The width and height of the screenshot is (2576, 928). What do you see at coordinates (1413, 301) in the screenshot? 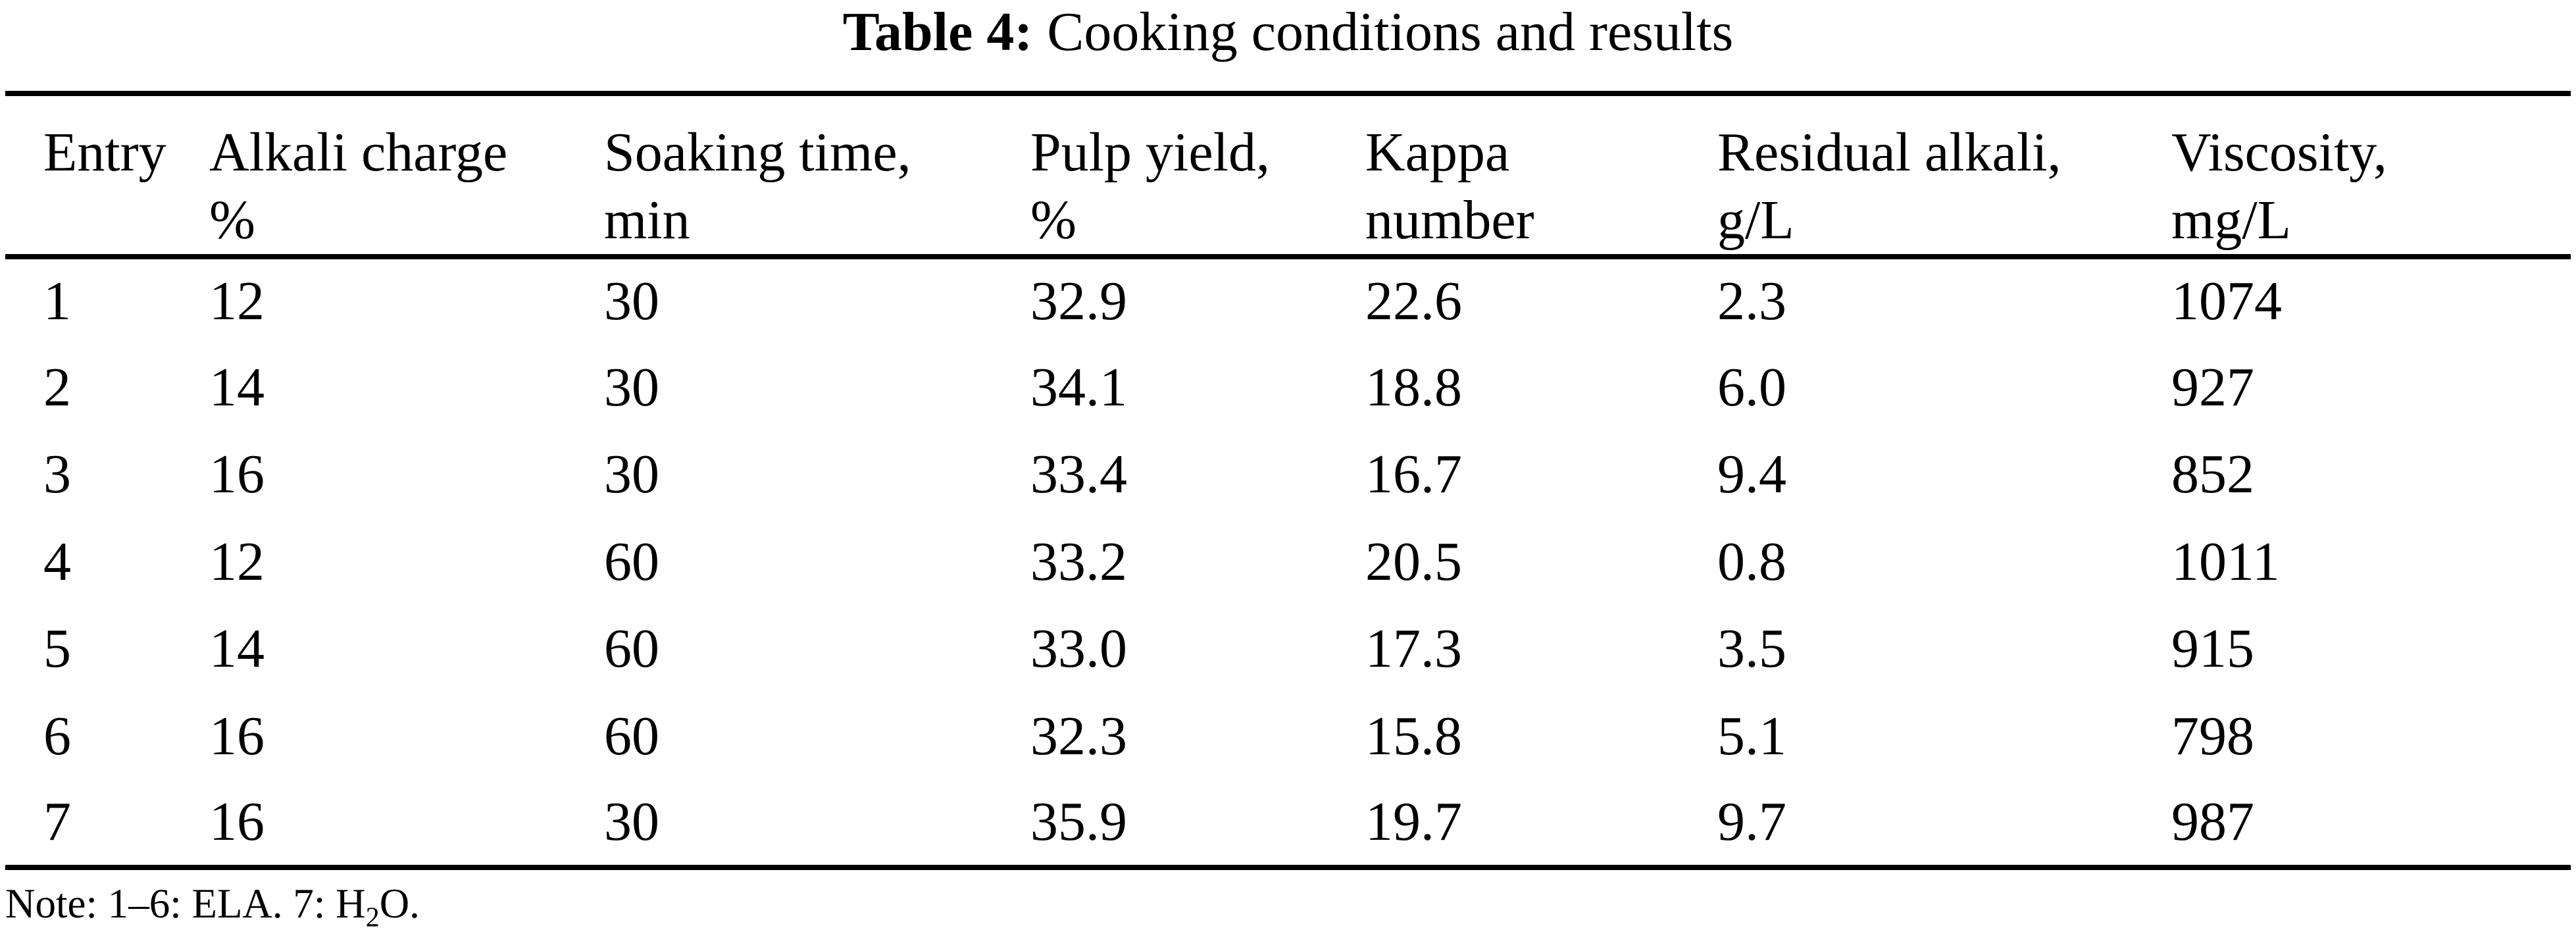
I see `cell-kappa-number: 22.6` at bounding box center [1413, 301].